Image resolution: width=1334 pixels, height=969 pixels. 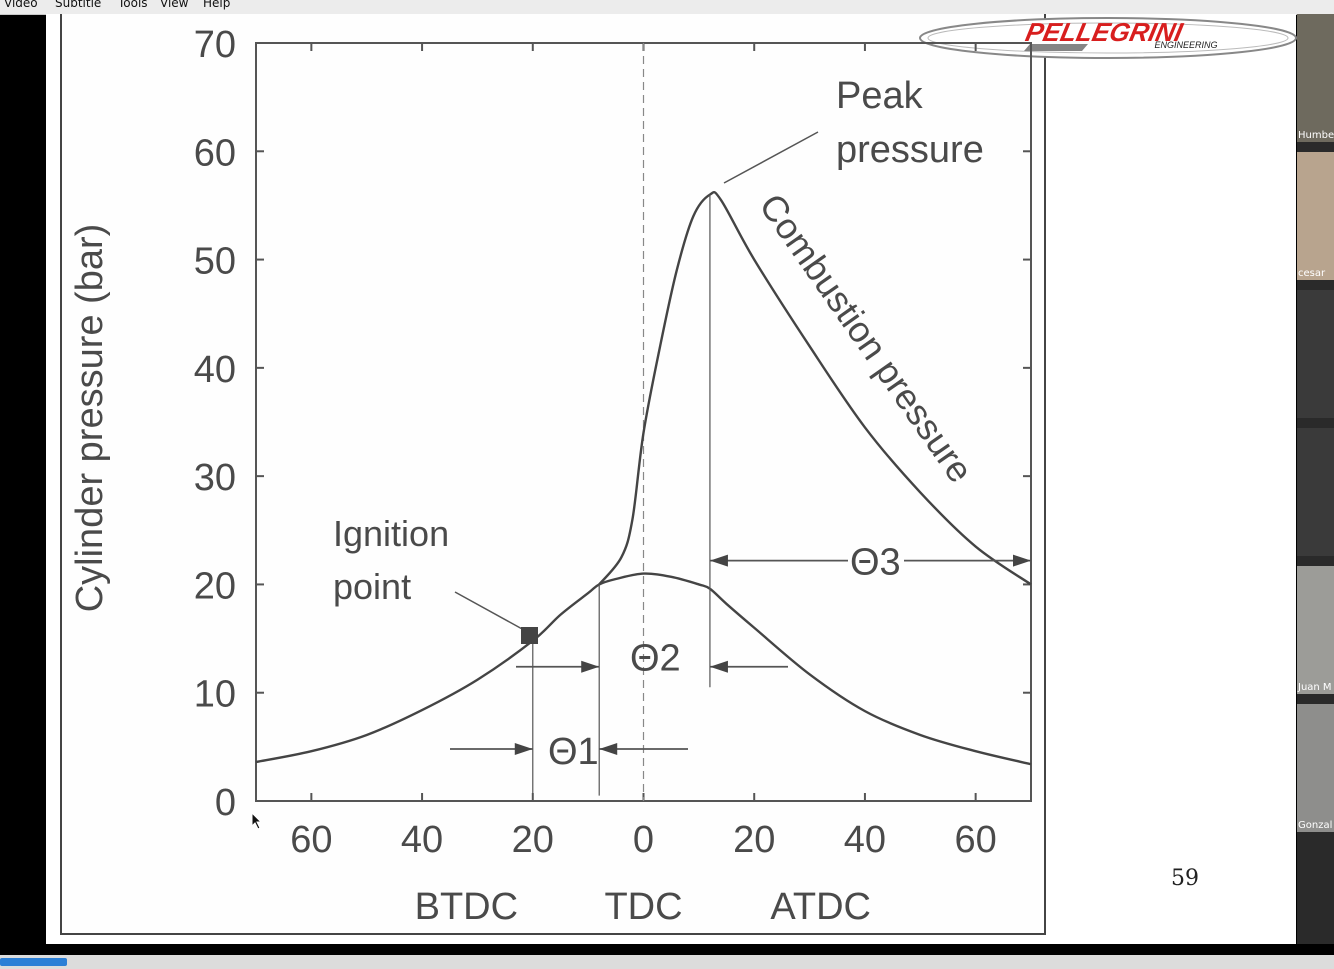 I want to click on mouse-cursor-icon, so click(x=257, y=821).